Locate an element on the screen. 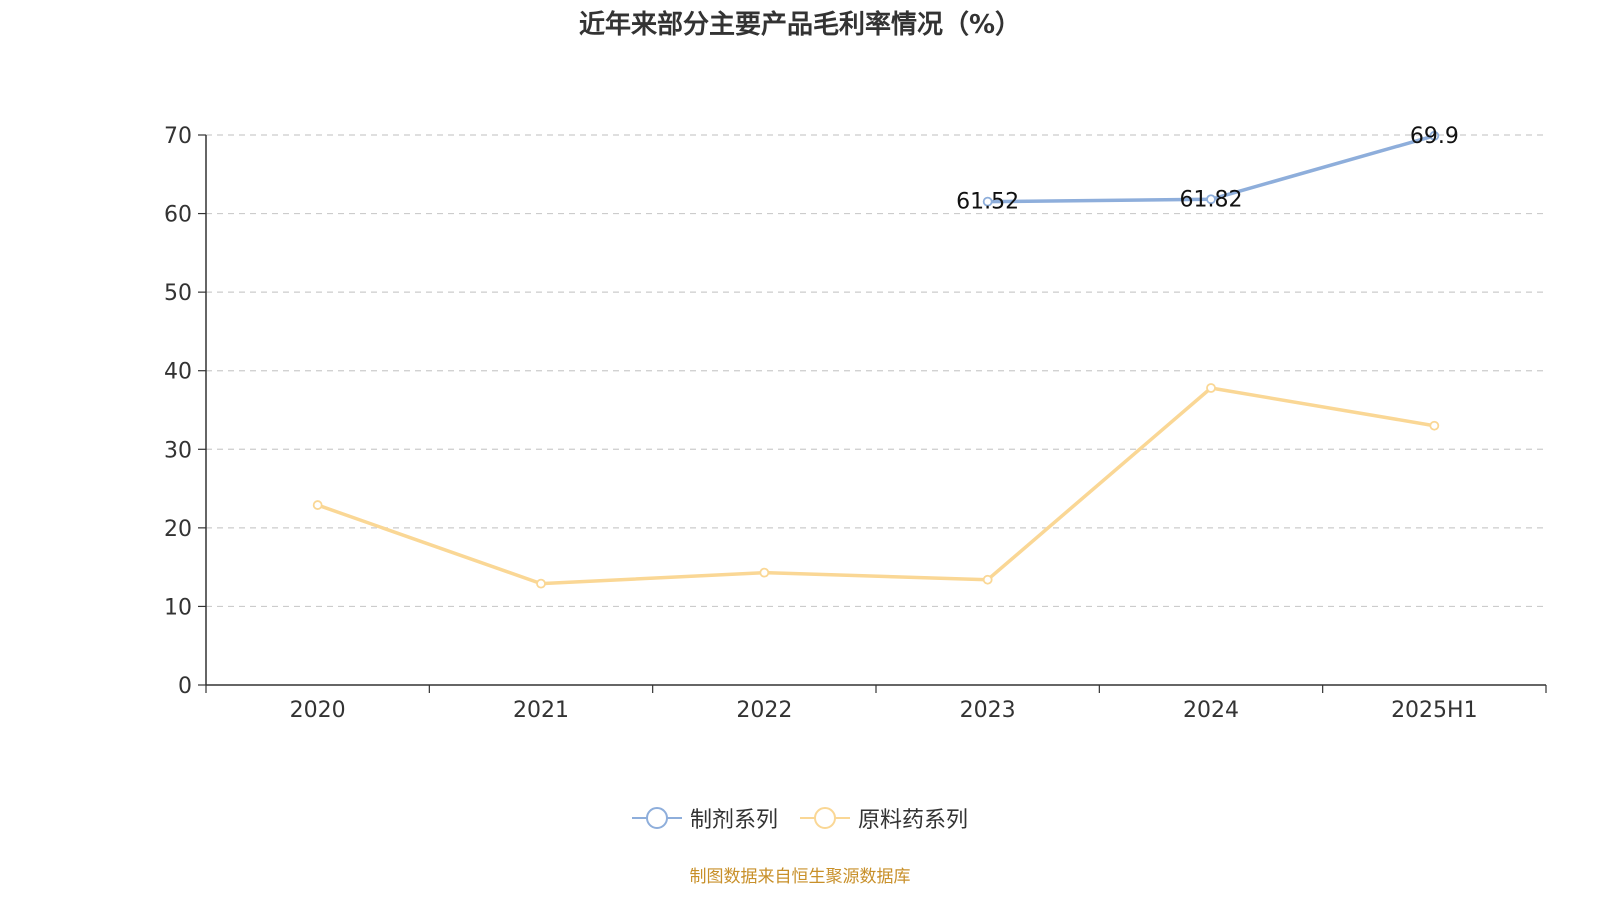  chart-title: 近年来部分主要产品毛利率情况（%） is located at coordinates (800, 25).